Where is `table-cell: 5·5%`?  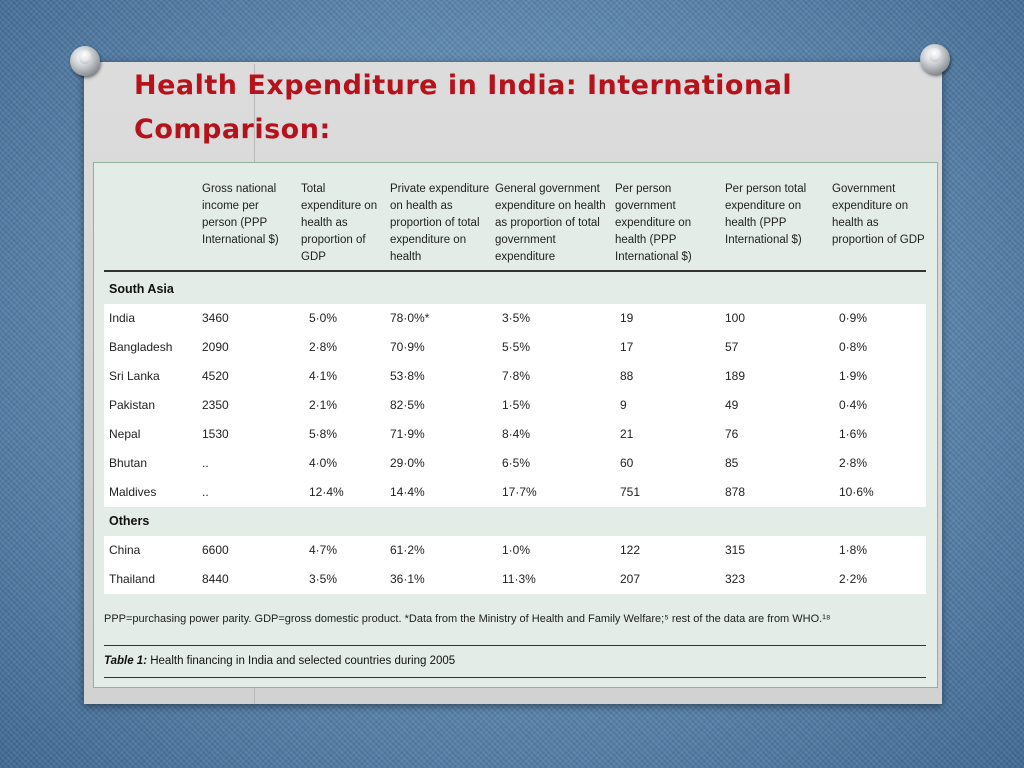 table-cell: 5·5% is located at coordinates (516, 347).